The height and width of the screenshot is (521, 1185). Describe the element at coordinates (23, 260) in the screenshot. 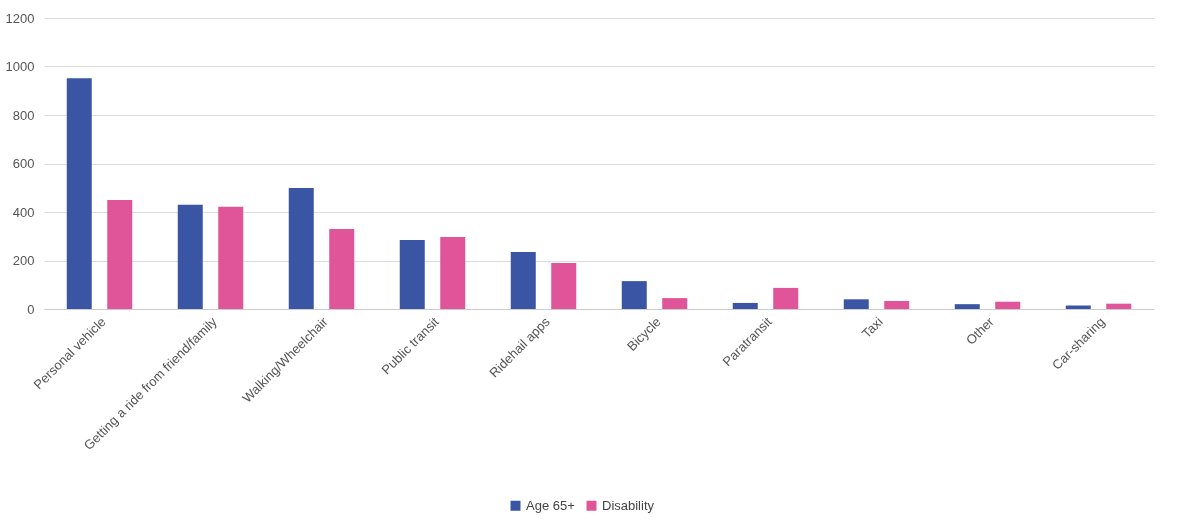

I see `y-tick-label: 200` at that location.